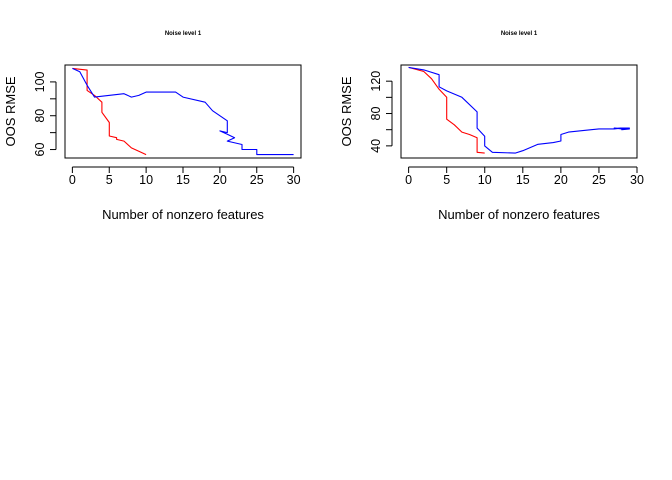 The image size is (672, 480). What do you see at coordinates (40, 81) in the screenshot?
I see `y-tick-label: 100` at bounding box center [40, 81].